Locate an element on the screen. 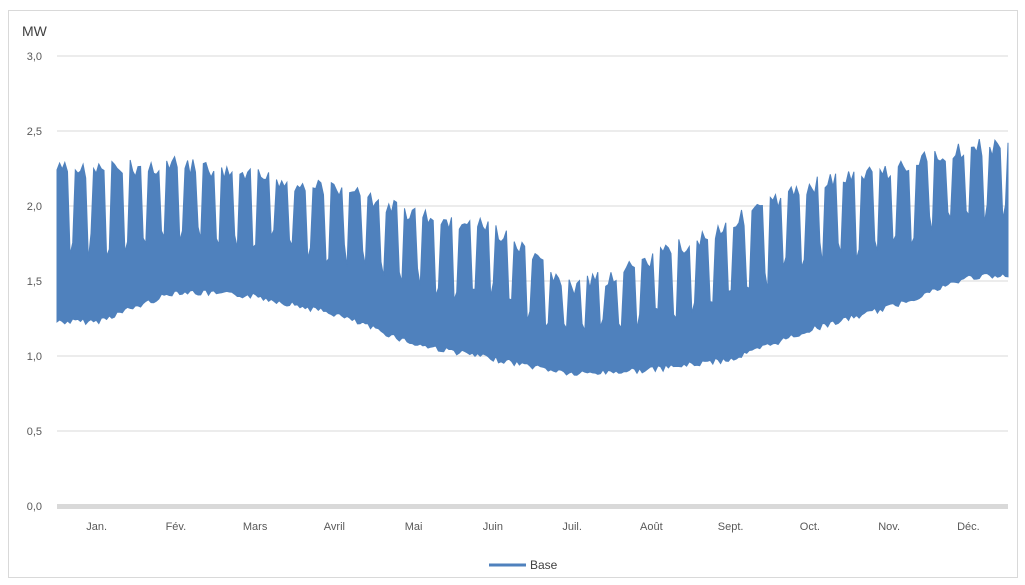 Image resolution: width=1025 pixels, height=585 pixels. x-tick-label: Fév. is located at coordinates (176, 527).